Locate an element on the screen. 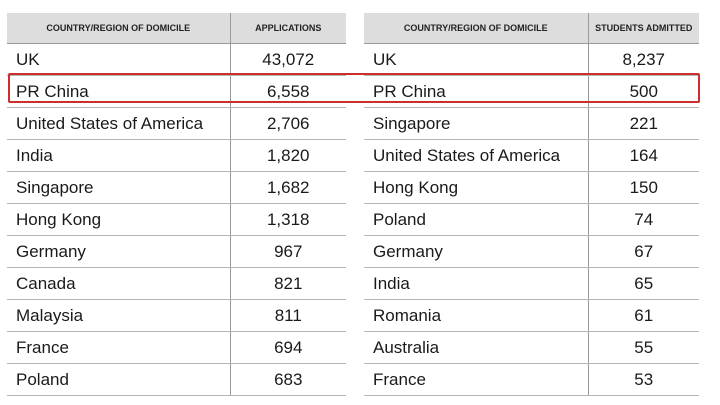 The image size is (720, 405). header-applications: APPLICATIONS is located at coordinates (288, 28).